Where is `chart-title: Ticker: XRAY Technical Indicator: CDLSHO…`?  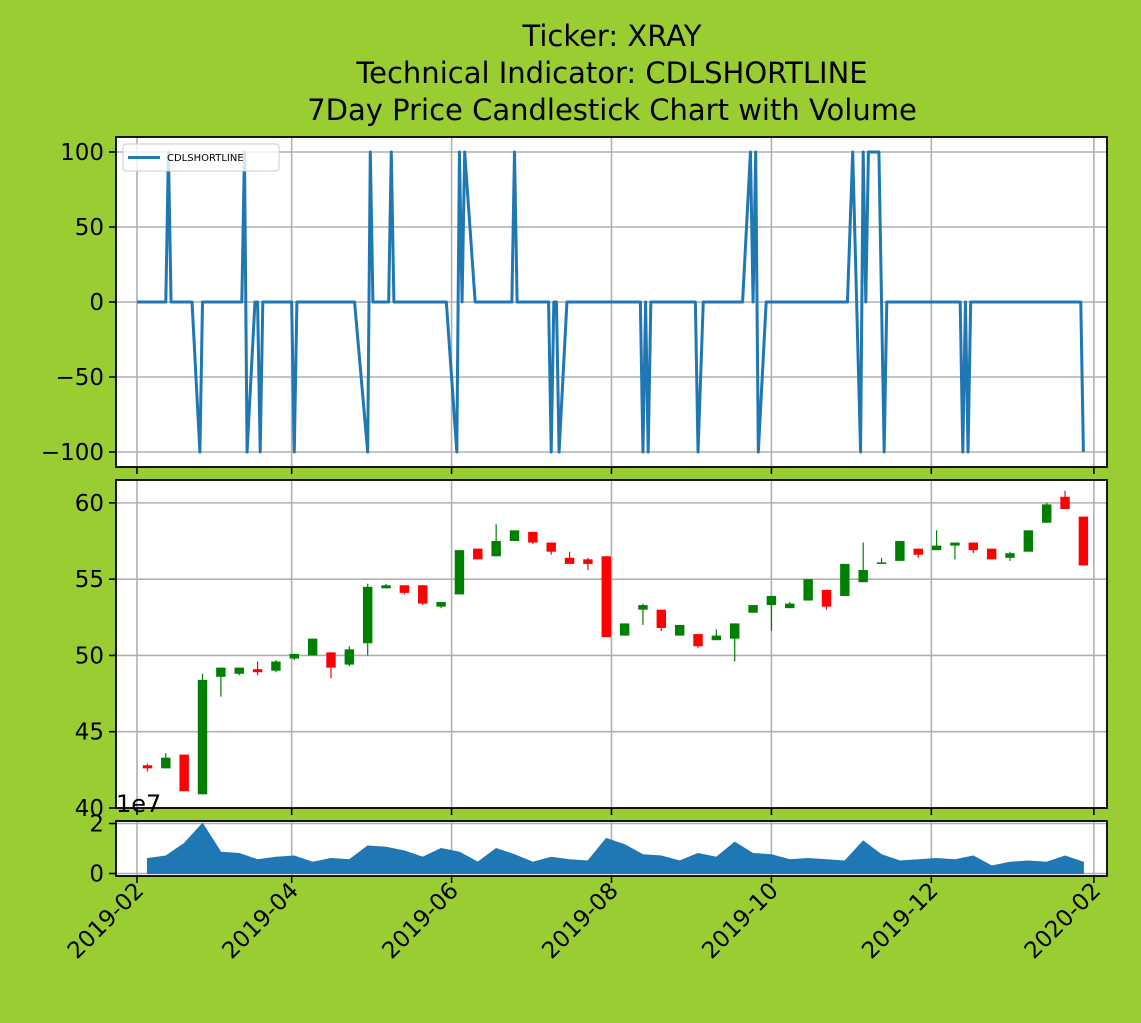
chart-title: Ticker: XRAY Technical Indicator: CDLSHO… is located at coordinates (612, 73).